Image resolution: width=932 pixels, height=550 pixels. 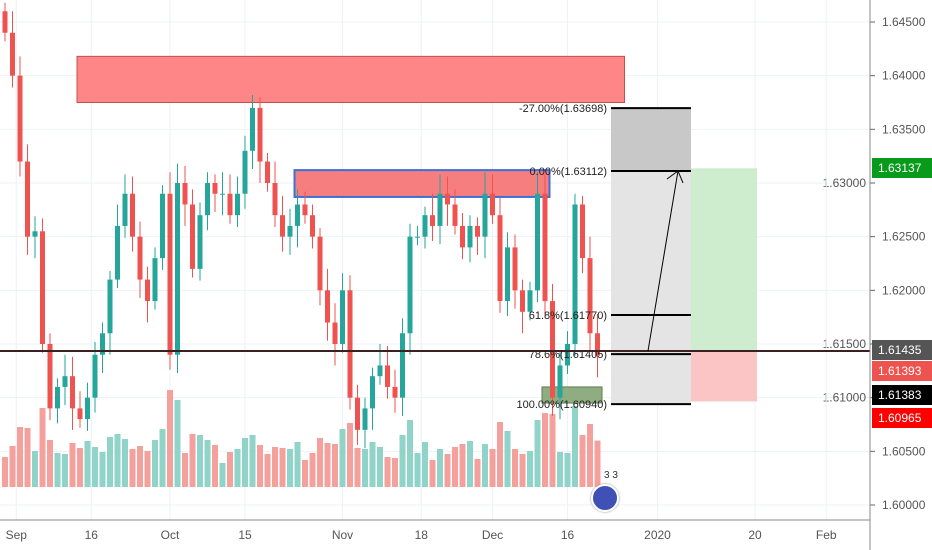 I want to click on demand-zone, so click(x=572, y=395).